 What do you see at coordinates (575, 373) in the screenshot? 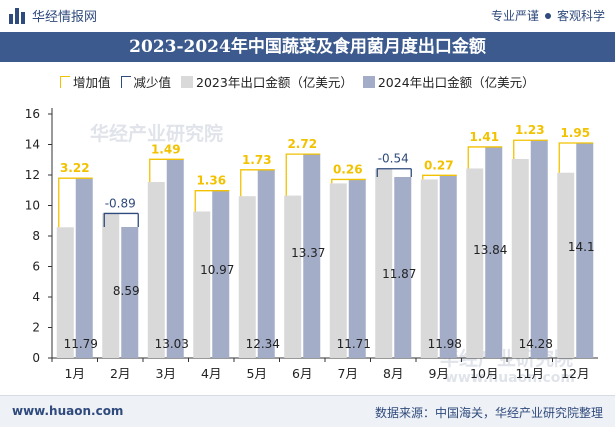
I see `x-tick-label: 12月` at bounding box center [575, 373].